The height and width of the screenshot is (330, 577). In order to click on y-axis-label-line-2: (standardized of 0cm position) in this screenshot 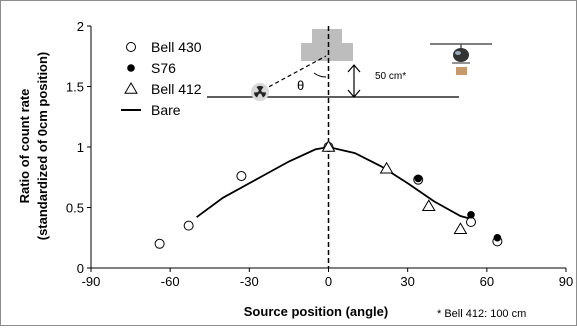, I will do `click(42, 146)`.